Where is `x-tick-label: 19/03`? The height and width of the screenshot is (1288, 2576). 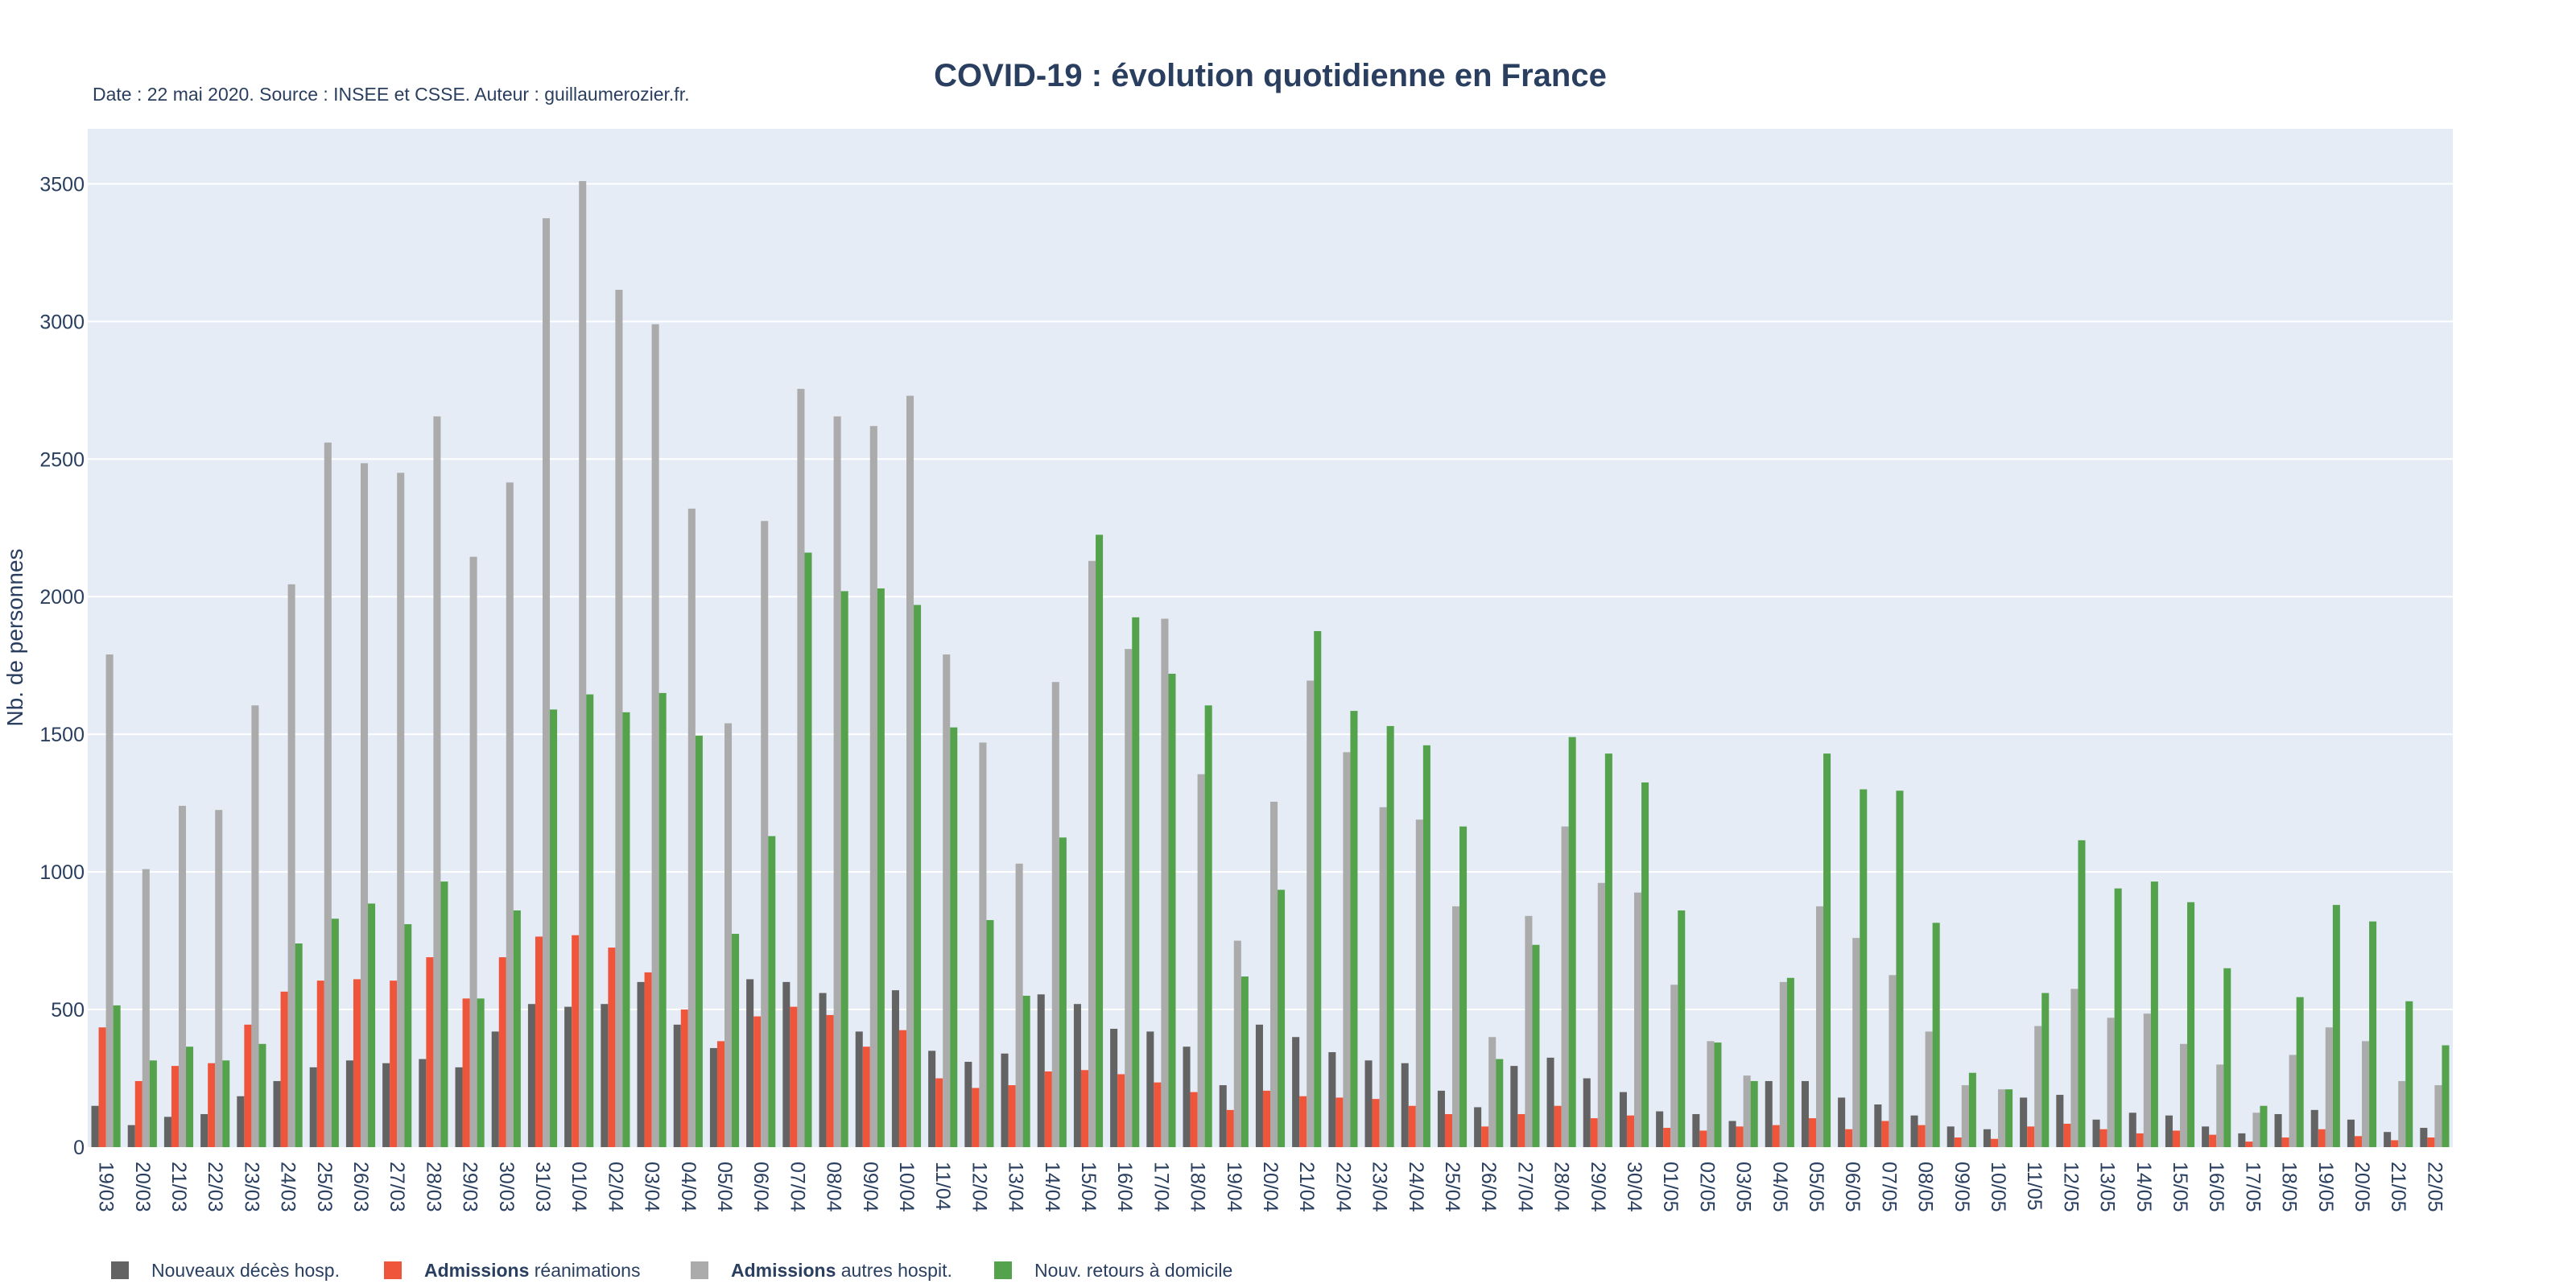 x-tick-label: 19/03 is located at coordinates (106, 1187).